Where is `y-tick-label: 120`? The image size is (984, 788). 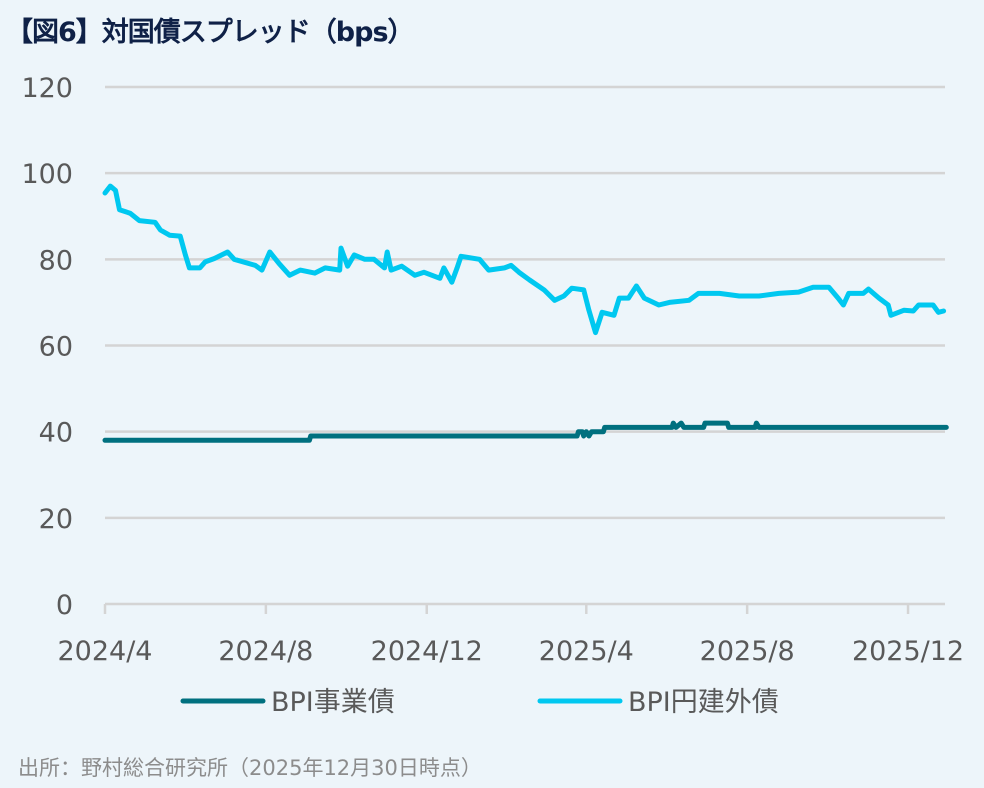 y-tick-label: 120 is located at coordinates (47, 88).